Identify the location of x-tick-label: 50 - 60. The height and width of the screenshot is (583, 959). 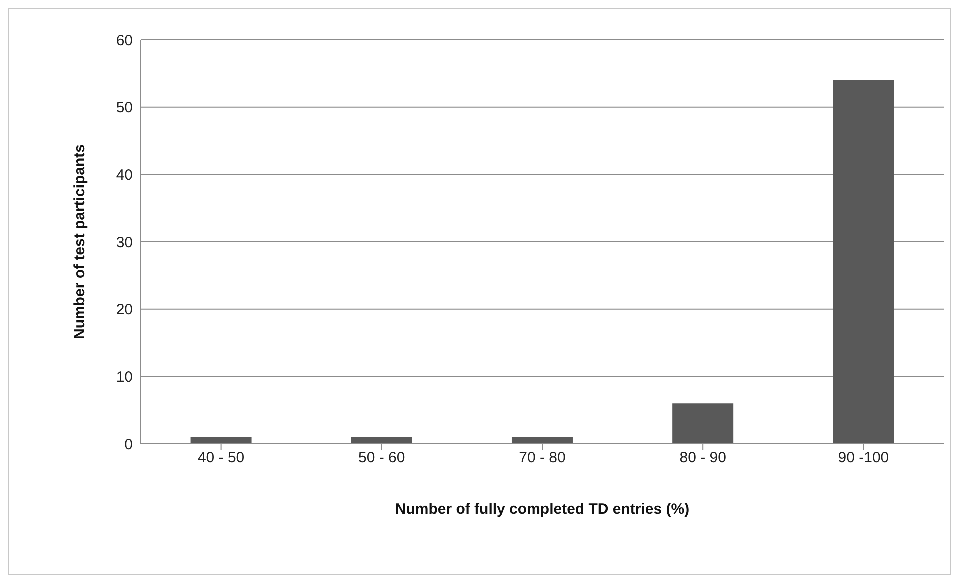
(382, 458).